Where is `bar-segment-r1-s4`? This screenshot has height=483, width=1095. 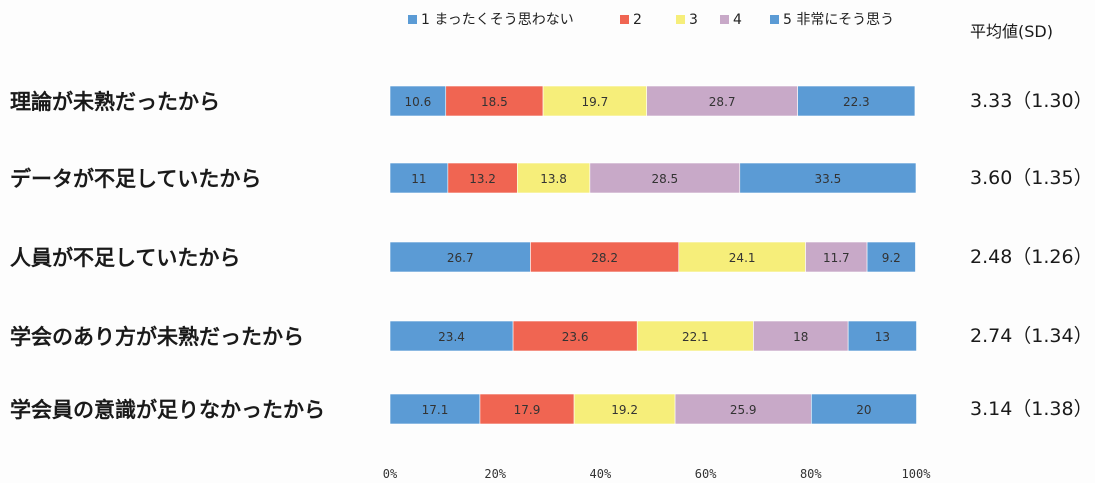 bar-segment-r1-s4 is located at coordinates (722, 101).